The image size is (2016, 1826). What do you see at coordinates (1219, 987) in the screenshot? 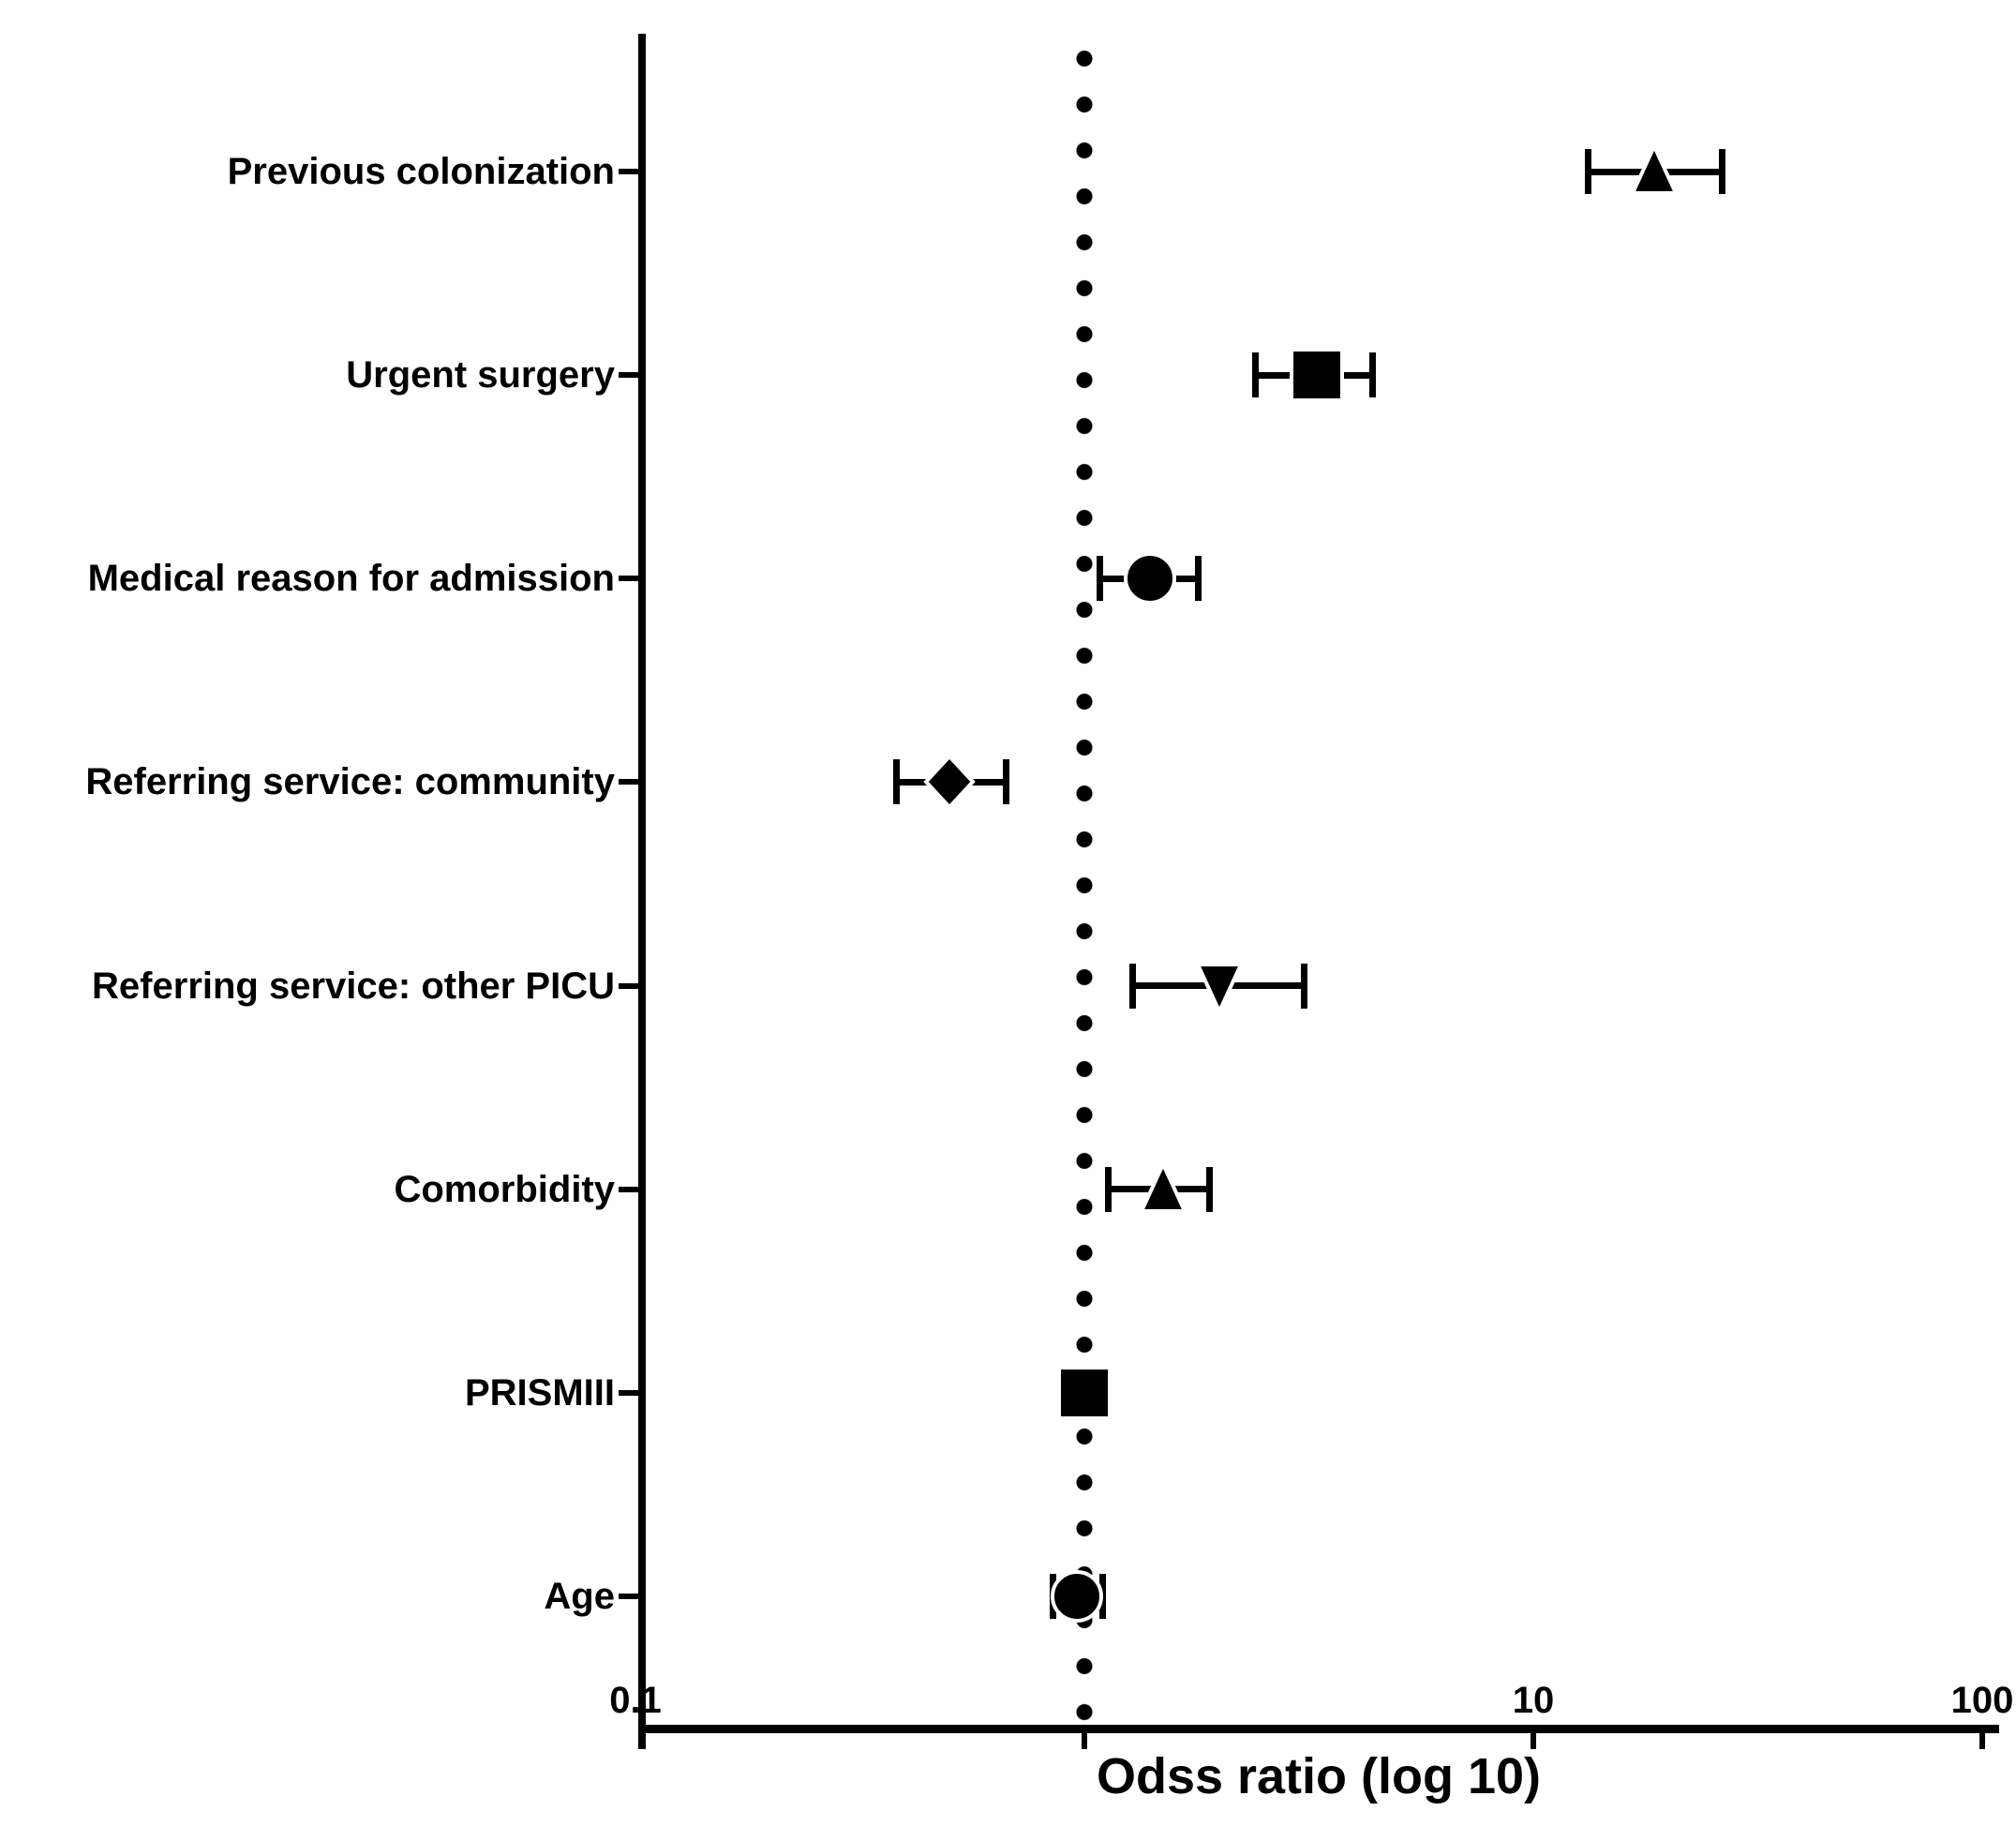
I see `marker-triangle-down` at bounding box center [1219, 987].